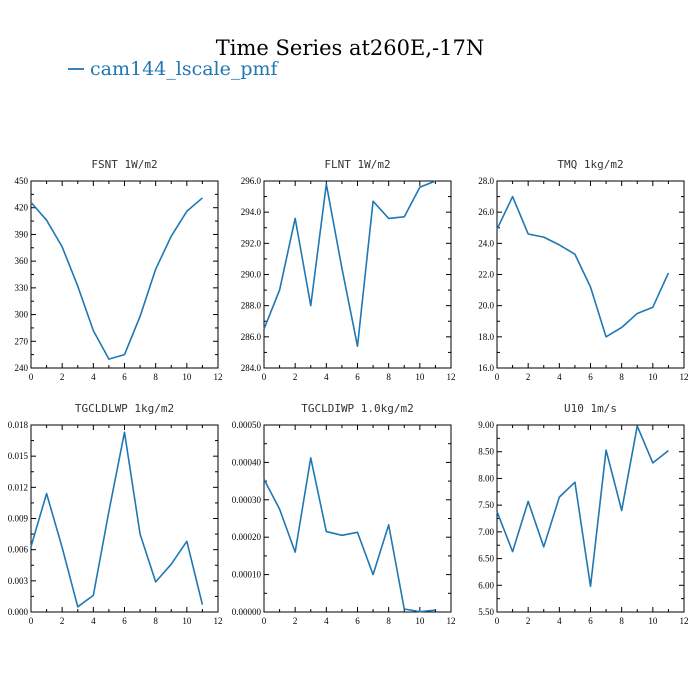 The height and width of the screenshot is (700, 700). Describe the element at coordinates (18, 550) in the screenshot. I see `y-tick-label: 0.006` at that location.